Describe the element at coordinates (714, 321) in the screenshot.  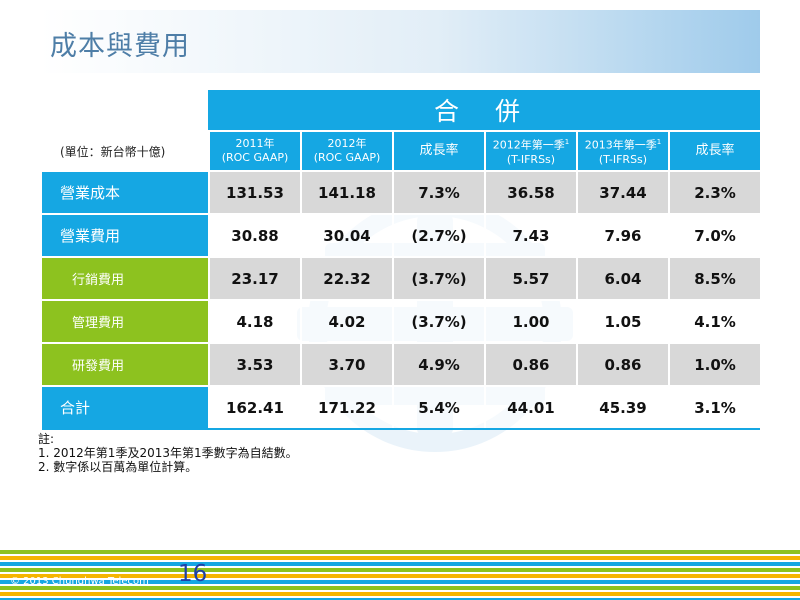
I see `table-cell: 4.1%` at that location.